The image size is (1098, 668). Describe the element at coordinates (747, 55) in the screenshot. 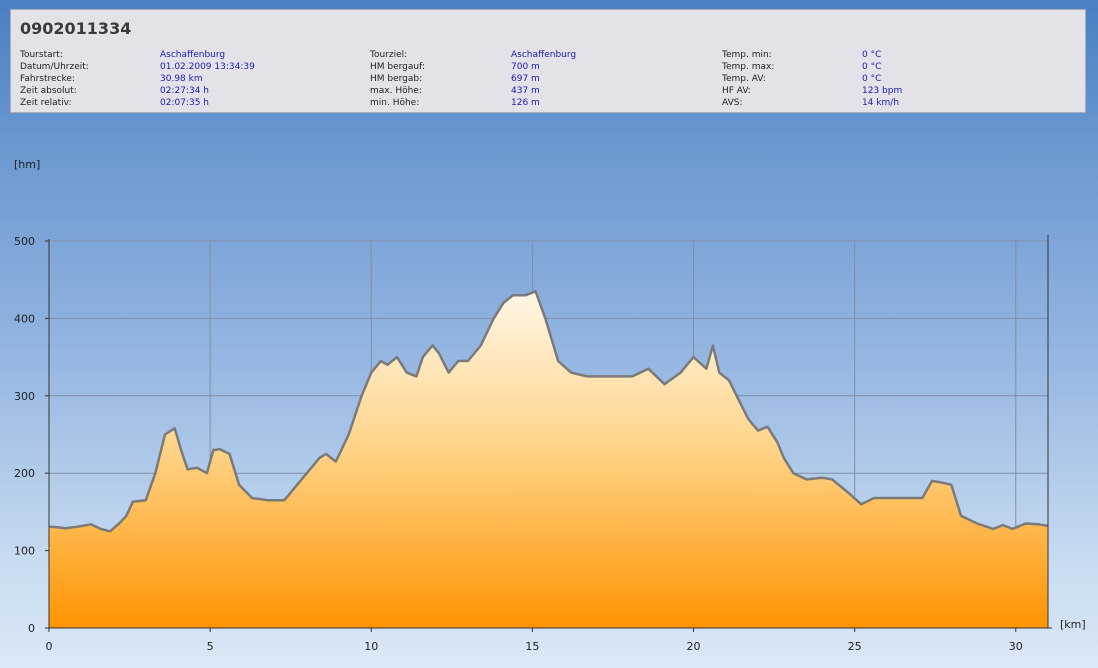

I see `label-temp-min: Temp. min:` at that location.